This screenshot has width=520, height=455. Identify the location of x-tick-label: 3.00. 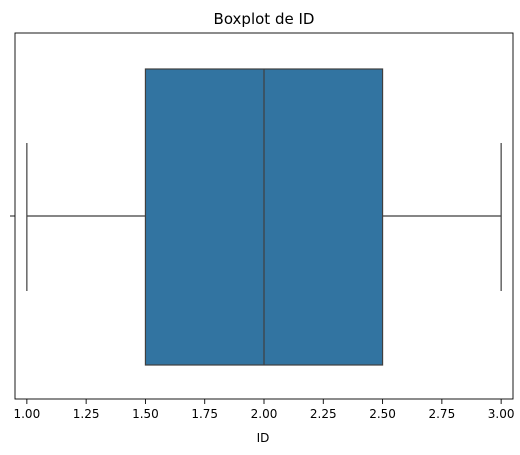
(501, 414).